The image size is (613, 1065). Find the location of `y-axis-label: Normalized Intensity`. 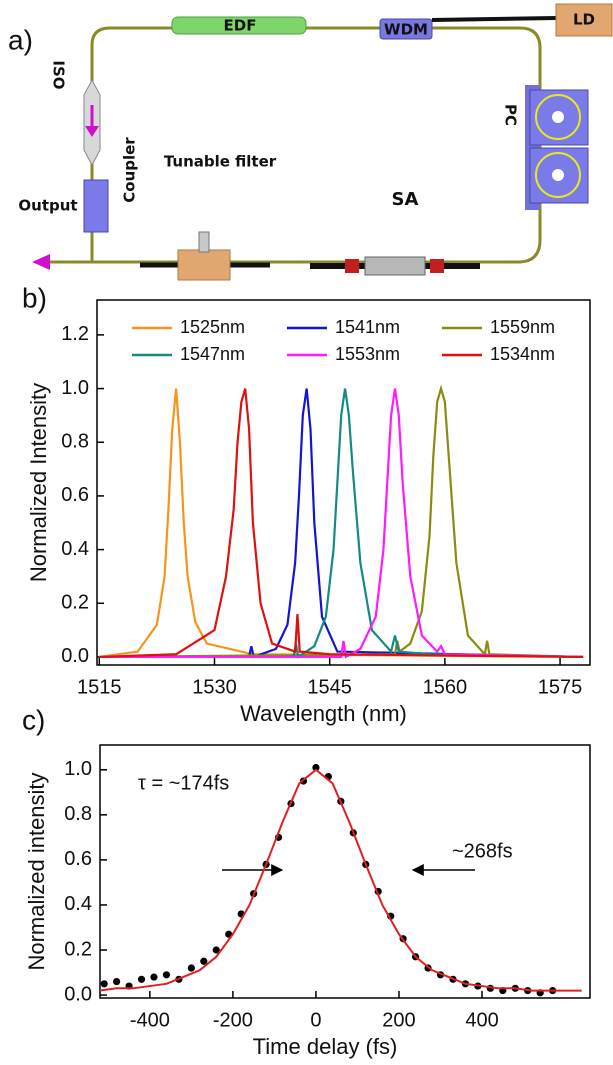

y-axis-label: Normalized Intensity is located at coordinates (38, 482).